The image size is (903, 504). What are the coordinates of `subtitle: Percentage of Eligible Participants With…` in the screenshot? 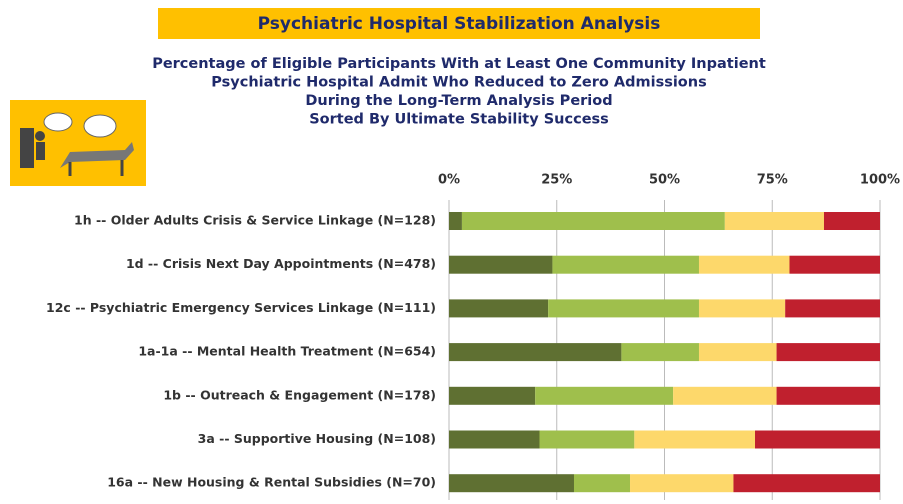 It's located at (459, 64).